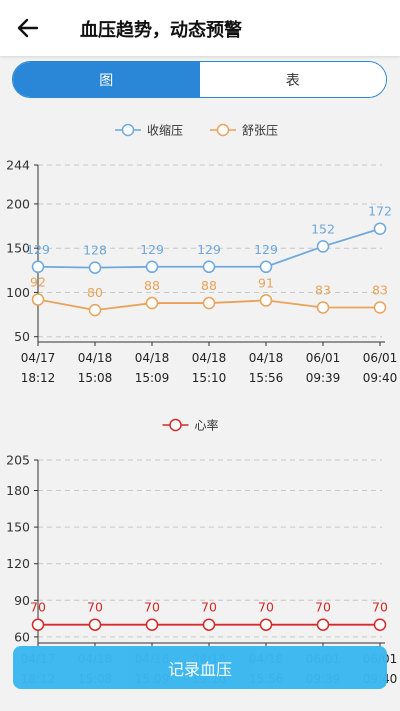 The height and width of the screenshot is (711, 400). I want to click on app-bar: 血压趋势，动态预警, so click(200, 28).